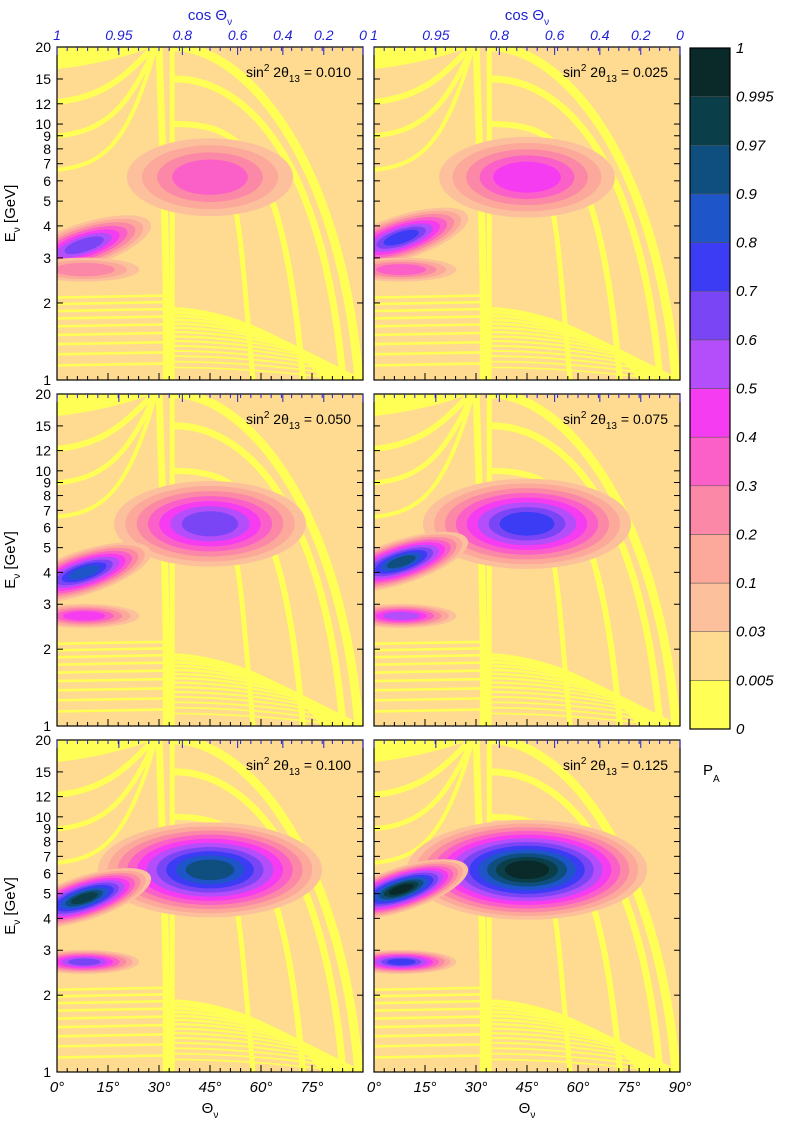 This screenshot has width=790, height=1131. Describe the element at coordinates (12, 214) in the screenshot. I see `y-axis-label: Eν [GeV]` at that location.